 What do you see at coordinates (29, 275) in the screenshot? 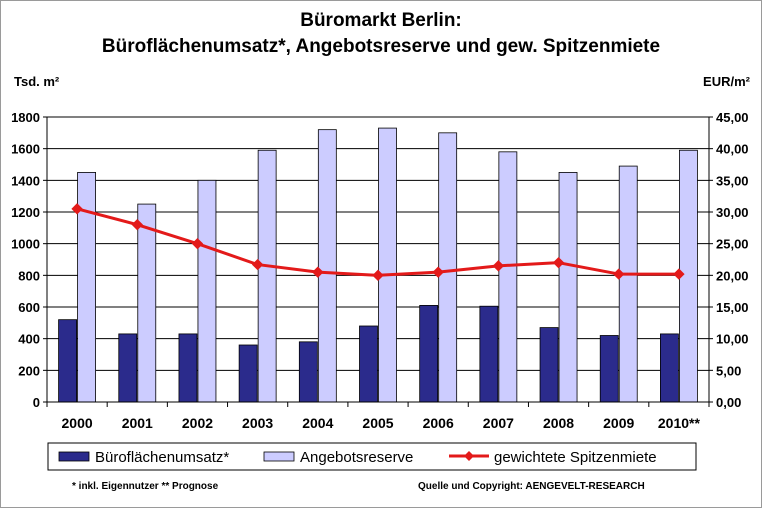
I see `y-left-tick-label: 800` at bounding box center [29, 275].